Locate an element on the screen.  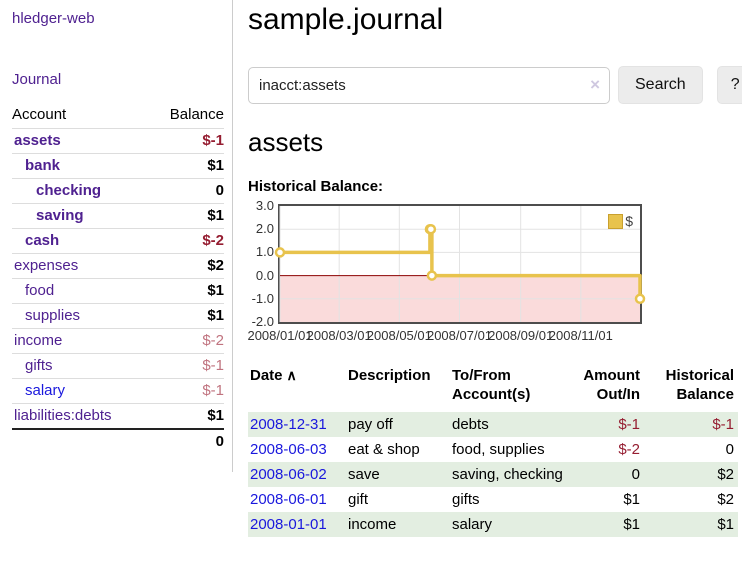
sidebar-account-cell: expenses is located at coordinates (81, 266).